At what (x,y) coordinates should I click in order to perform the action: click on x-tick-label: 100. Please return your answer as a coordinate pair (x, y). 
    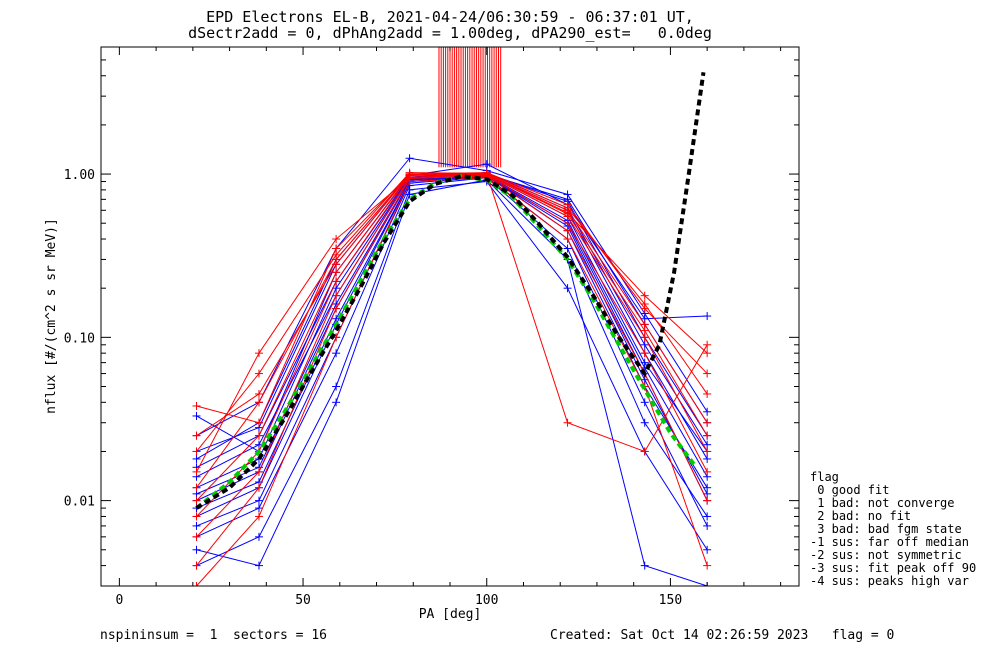
    Looking at the image, I should click on (486, 600).